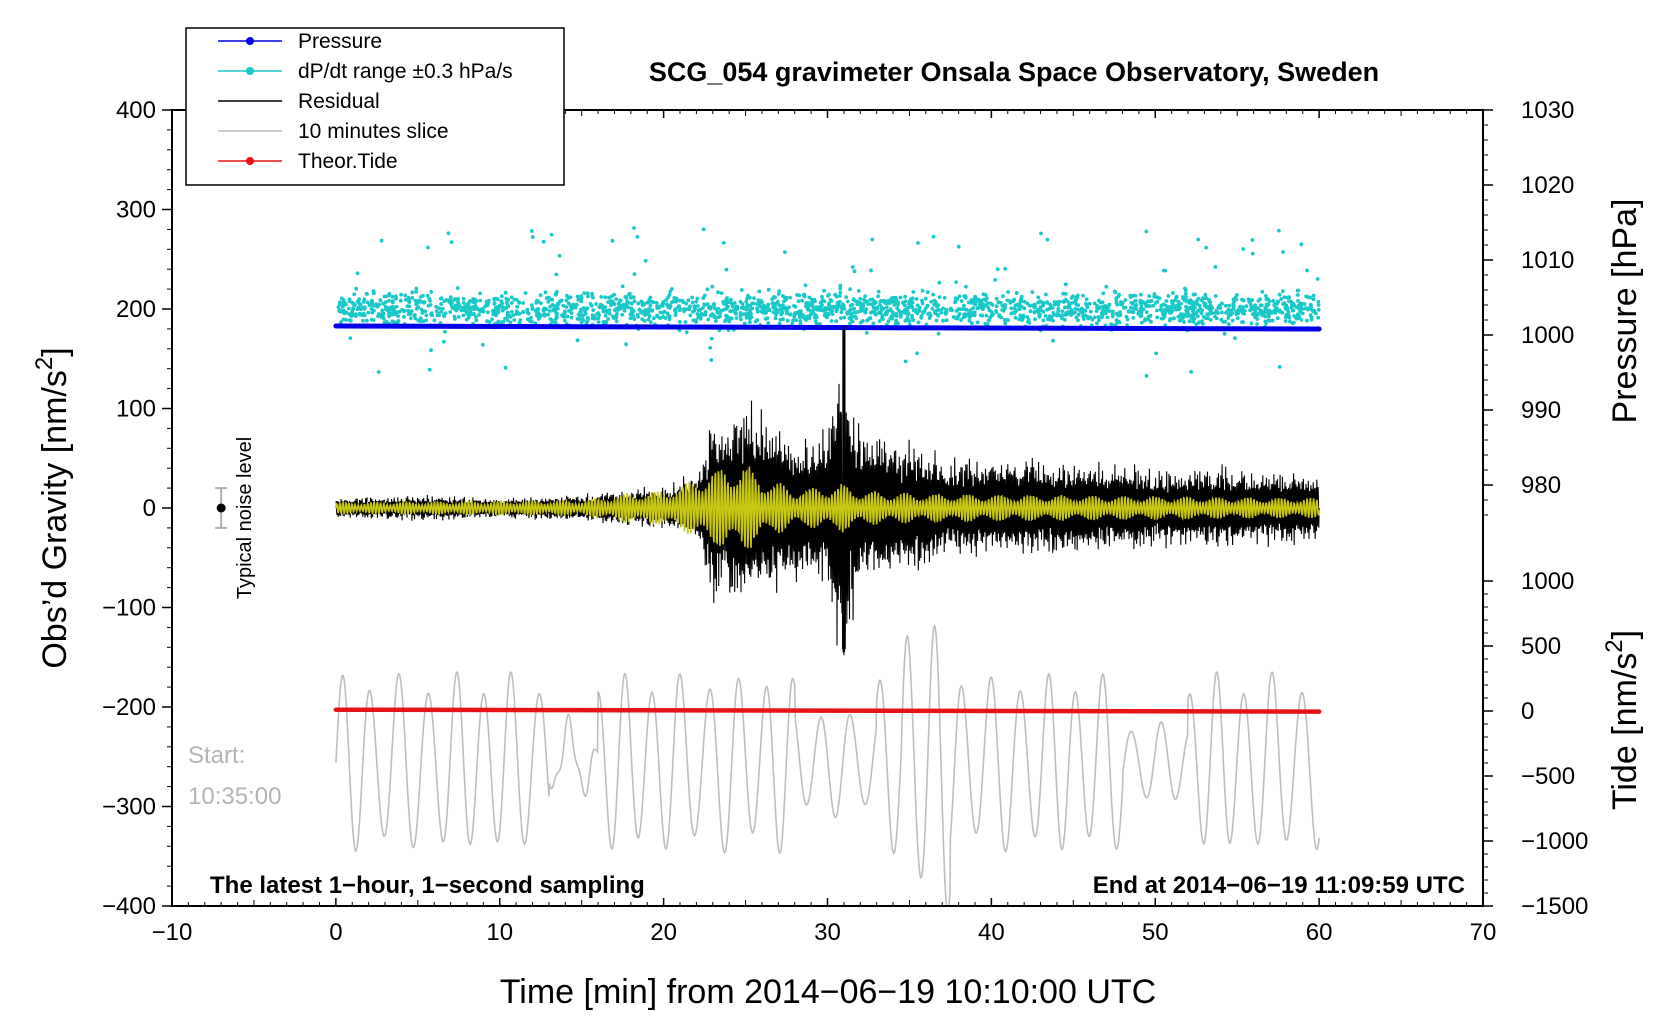 This screenshot has width=1676, height=1020. I want to click on y-tick-label: 200, so click(136, 309).